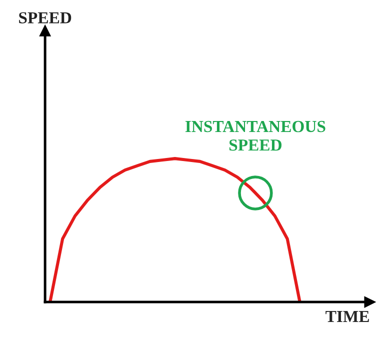 This screenshot has height=339, width=382. I want to click on x-axis-title: TIME, so click(347, 316).